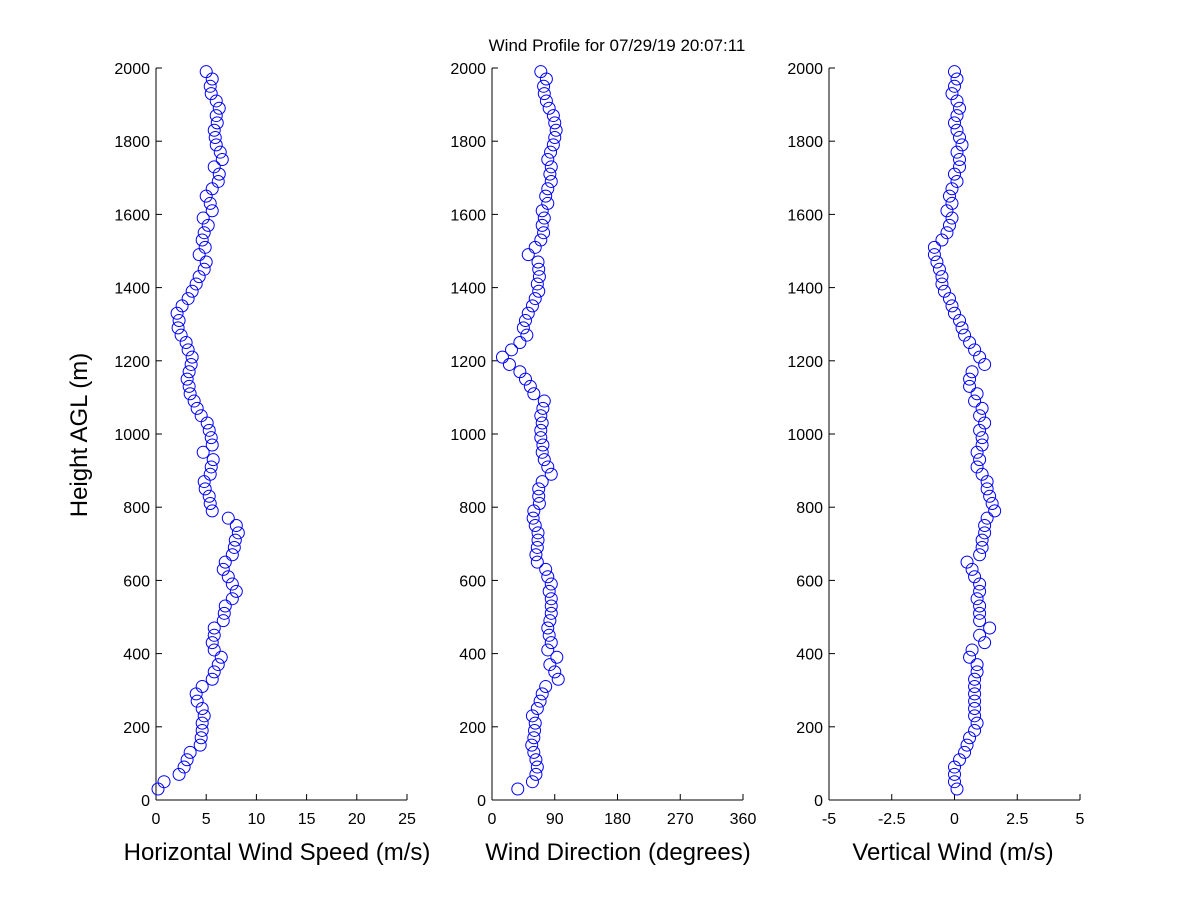 This screenshot has width=1200, height=900. I want to click on vertical-wind-y-tick-label: 1800, so click(805, 142).